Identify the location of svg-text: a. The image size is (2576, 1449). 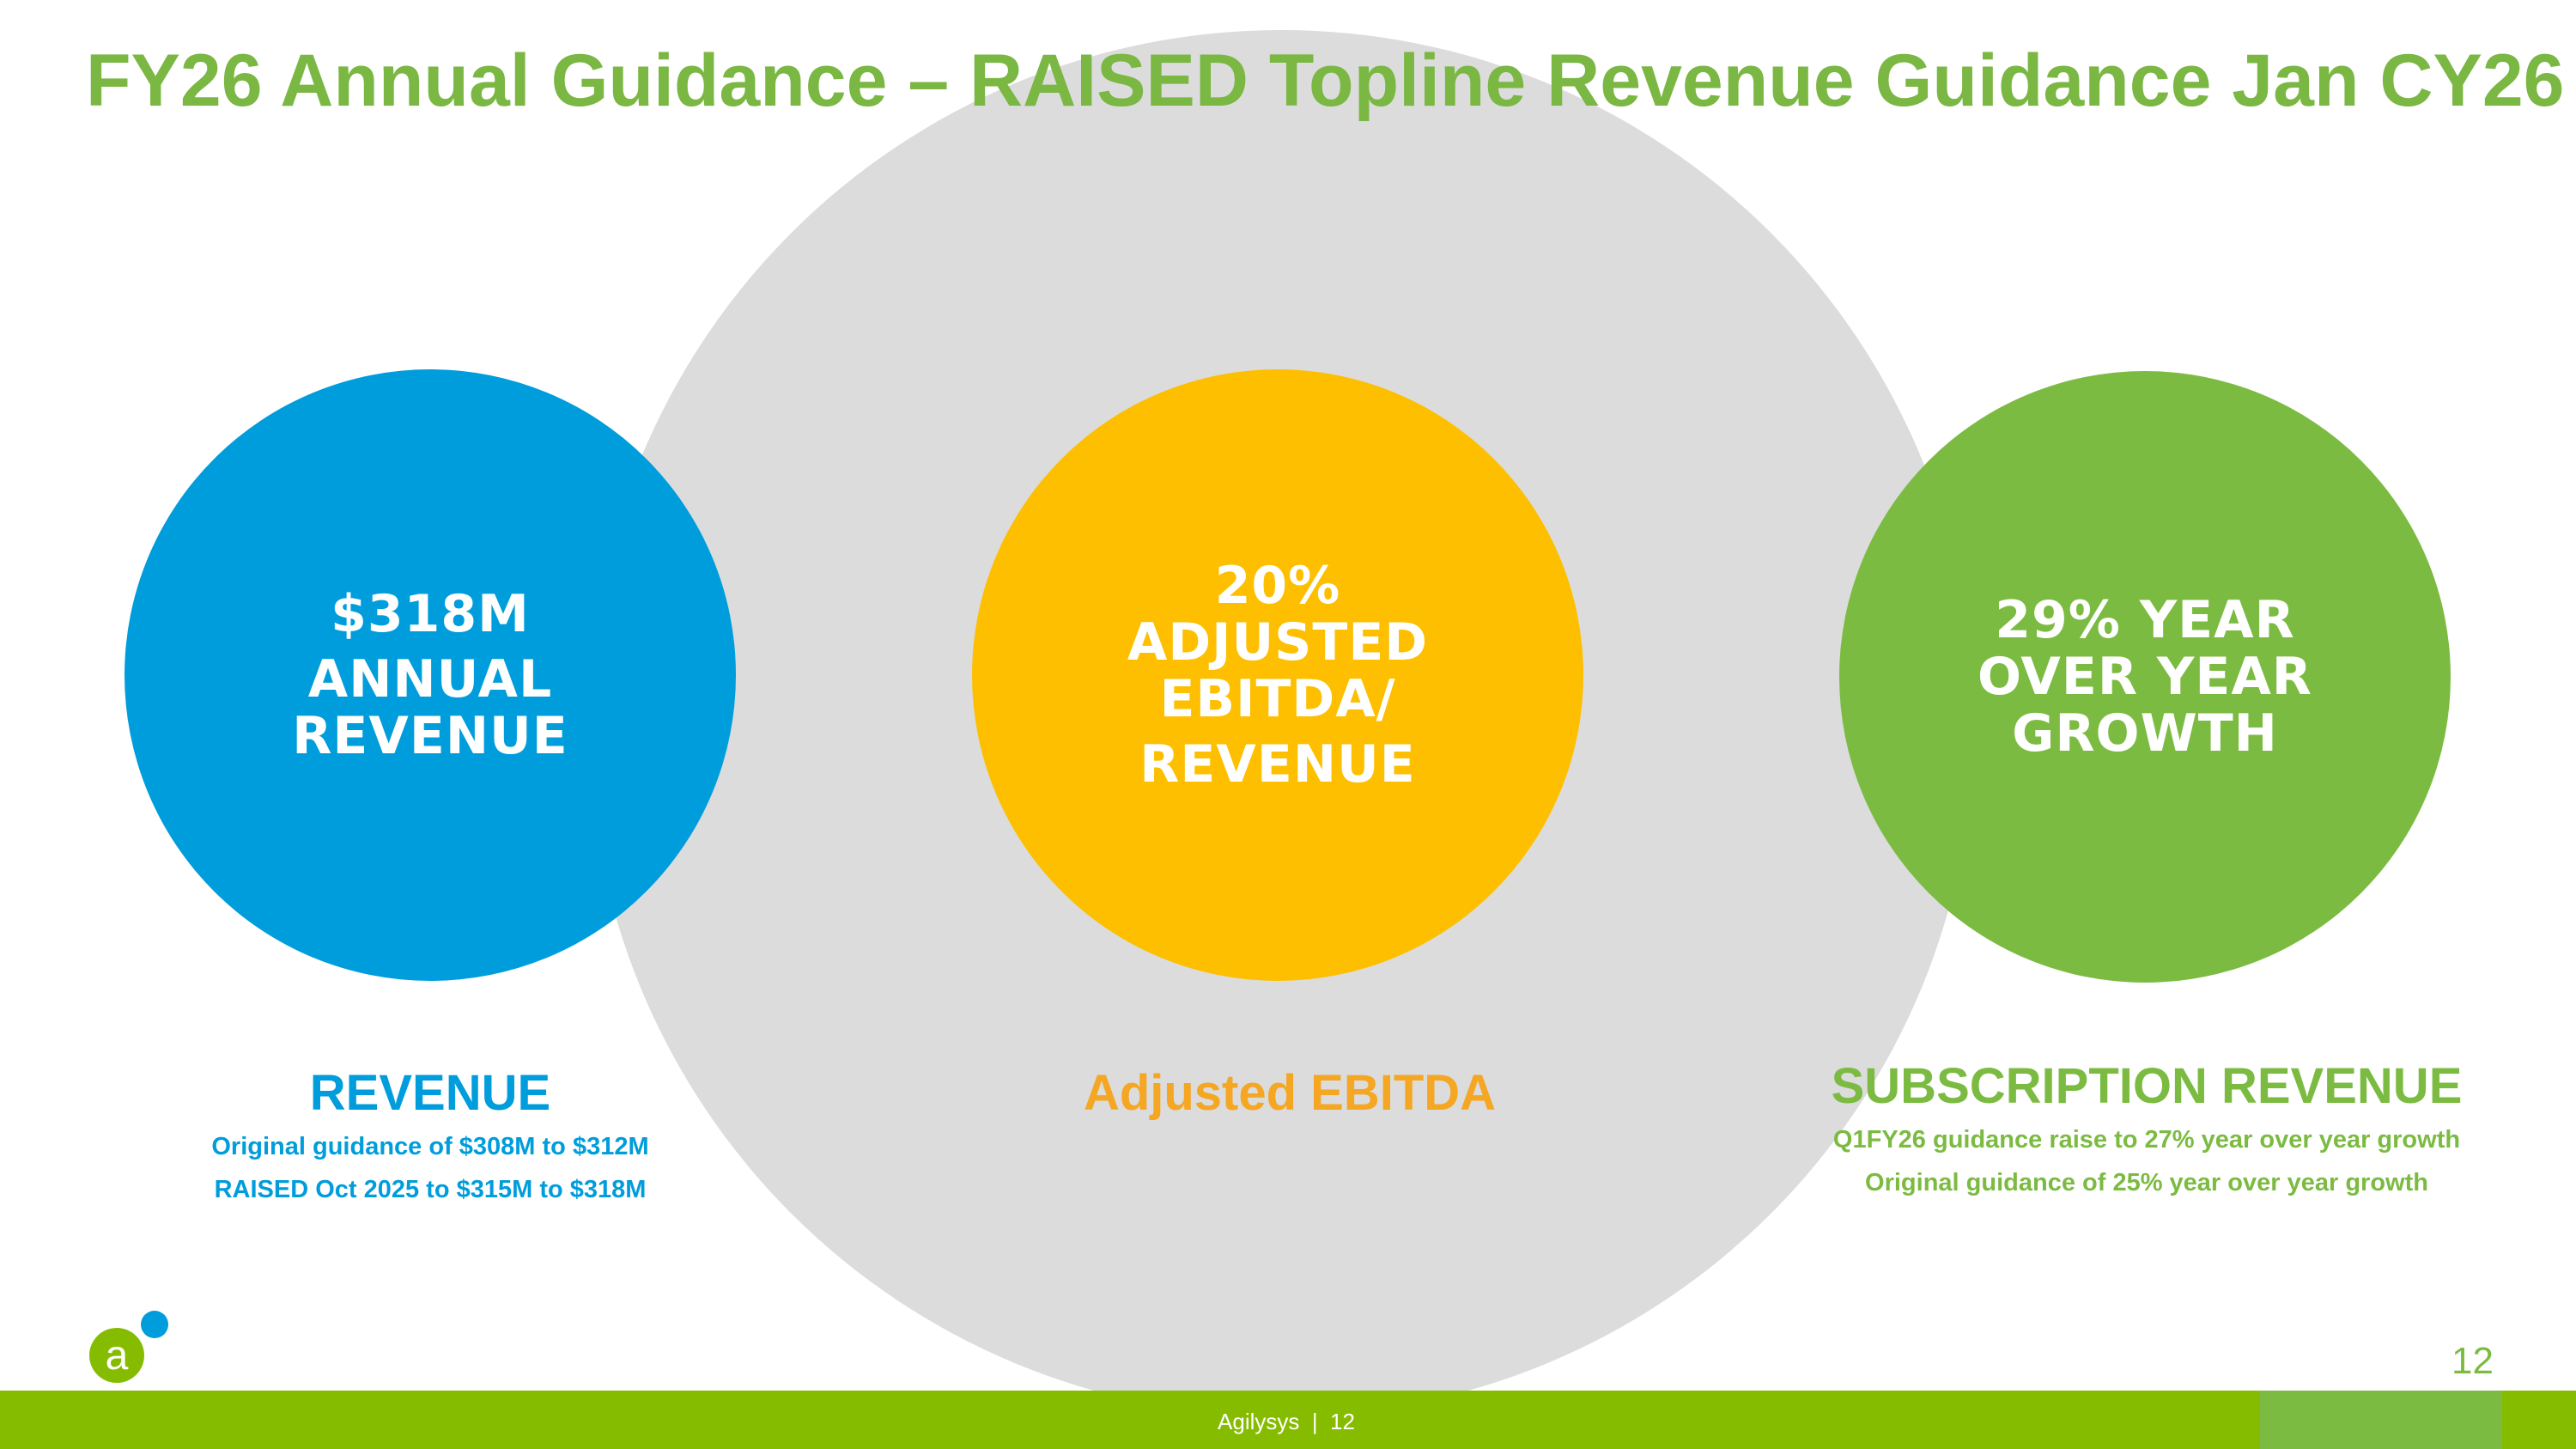
(117, 1356).